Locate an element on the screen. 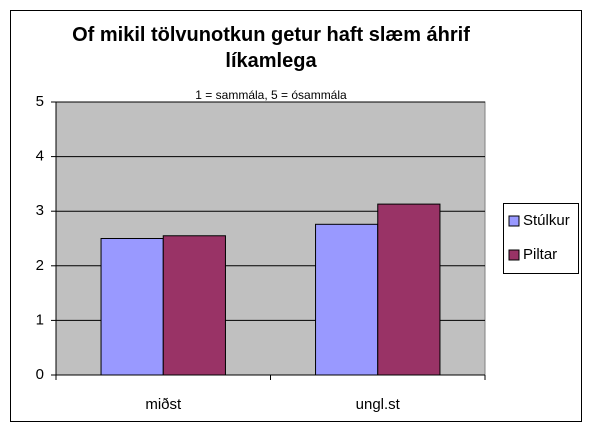 Image resolution: width=592 pixels, height=432 pixels. y-tick-label: 1 is located at coordinates (40, 319).